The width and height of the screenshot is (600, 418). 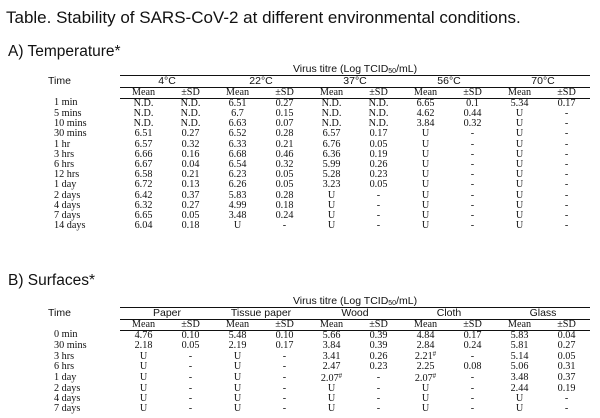 I want to click on mean-cell: 6.23, so click(x=237, y=175).